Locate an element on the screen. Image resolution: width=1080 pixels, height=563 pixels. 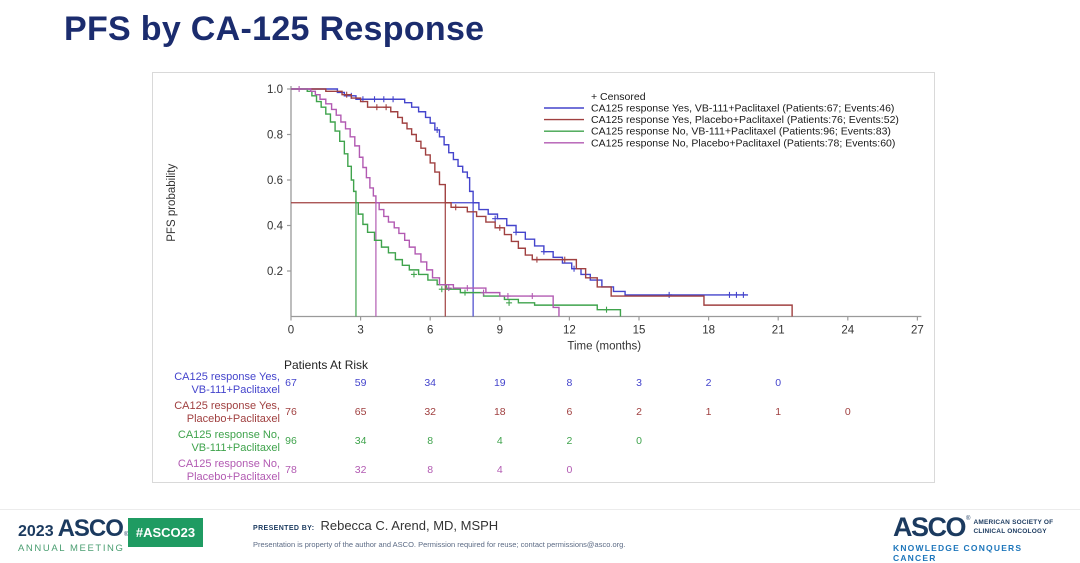
presented-by-line: PRESENTED BY: Rebecca C. Arend, MD, MSPH is located at coordinates (439, 525).